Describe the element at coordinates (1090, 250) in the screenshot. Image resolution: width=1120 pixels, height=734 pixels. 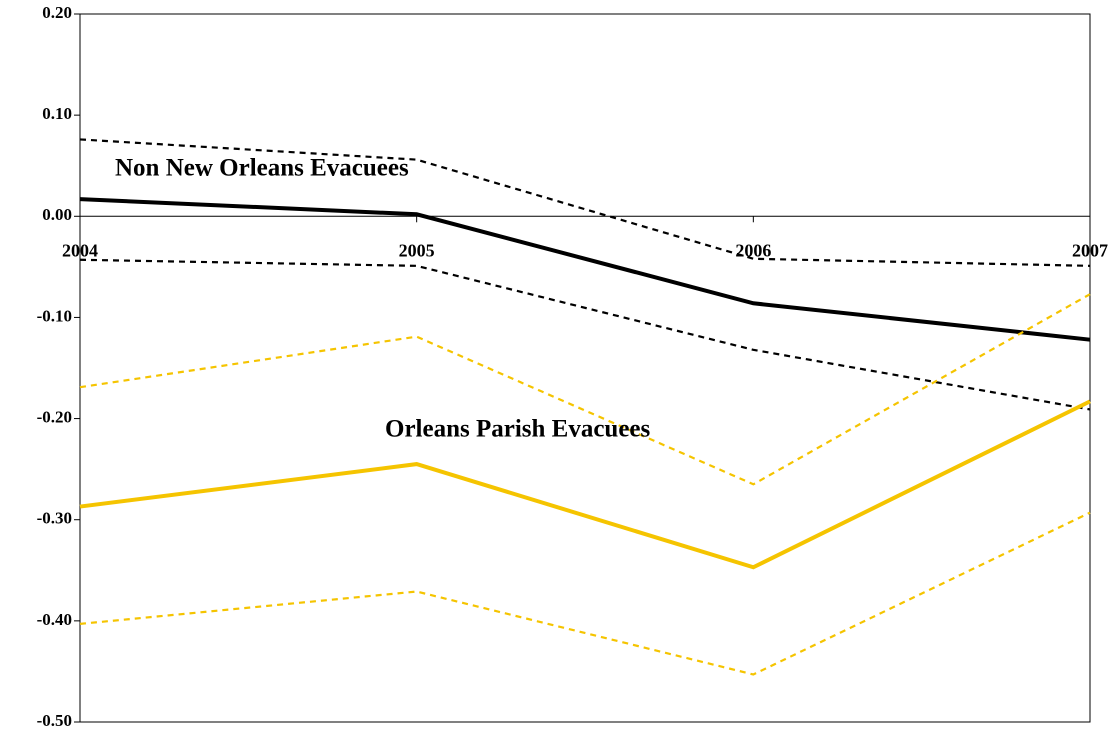
I see `x-tick-label: 2007` at that location.